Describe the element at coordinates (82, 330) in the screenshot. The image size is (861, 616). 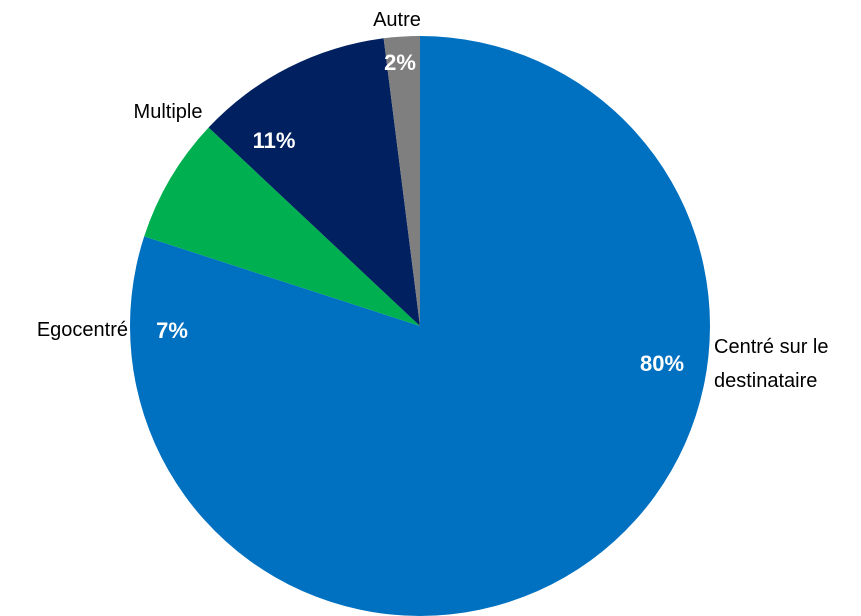
I see `category-label: Egocentré` at that location.